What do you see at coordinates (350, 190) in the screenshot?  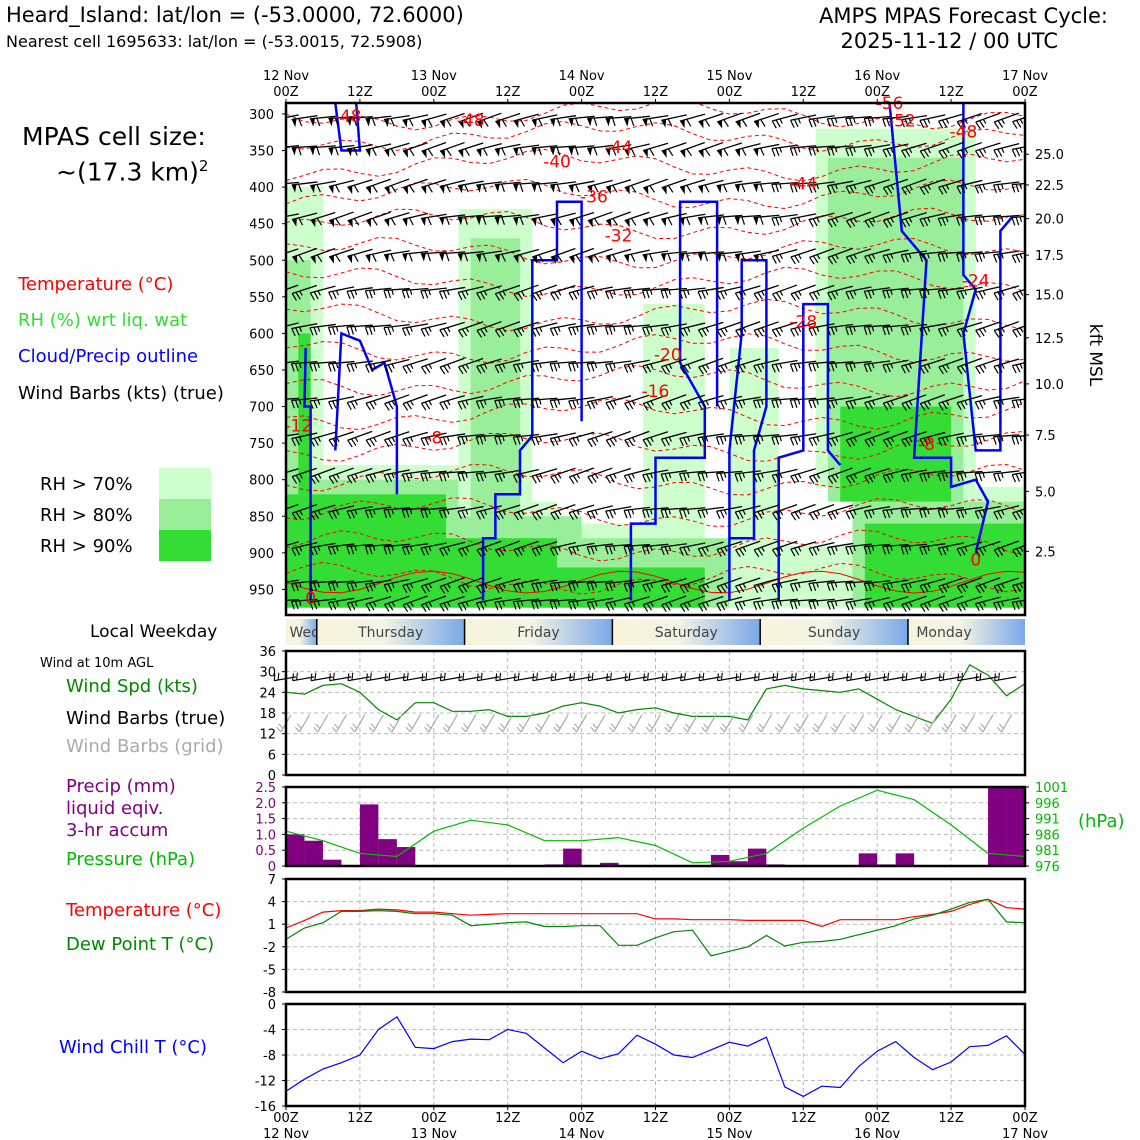 I see `wind-barb-flag` at bounding box center [350, 190].